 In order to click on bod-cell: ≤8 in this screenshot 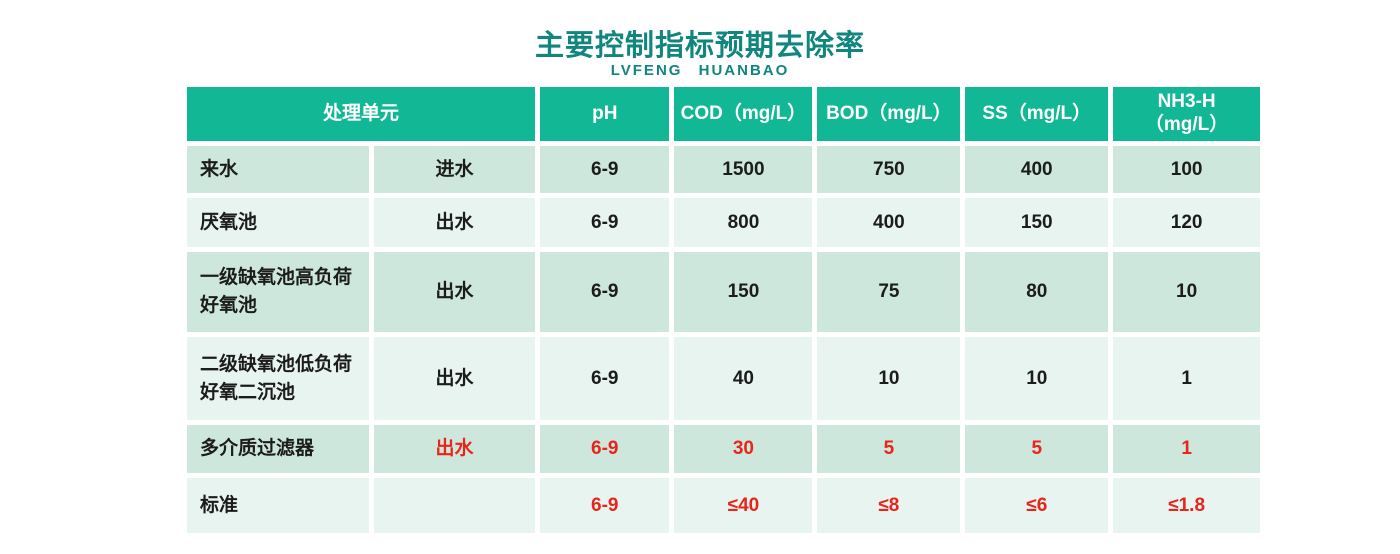, I will do `click(889, 505)`.